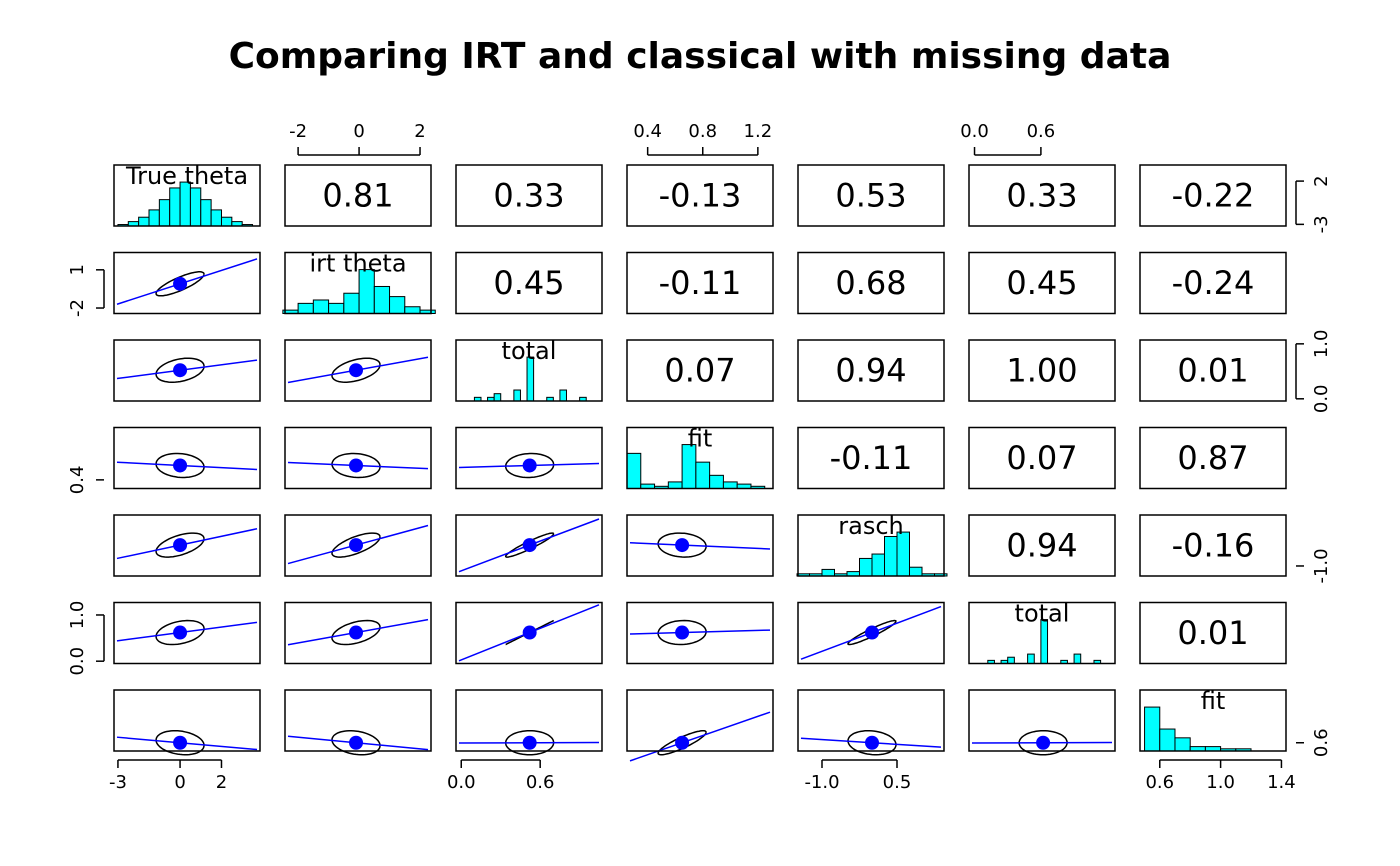  What do you see at coordinates (298, 131) in the screenshot?
I see `x-tick-label: -2` at bounding box center [298, 131].